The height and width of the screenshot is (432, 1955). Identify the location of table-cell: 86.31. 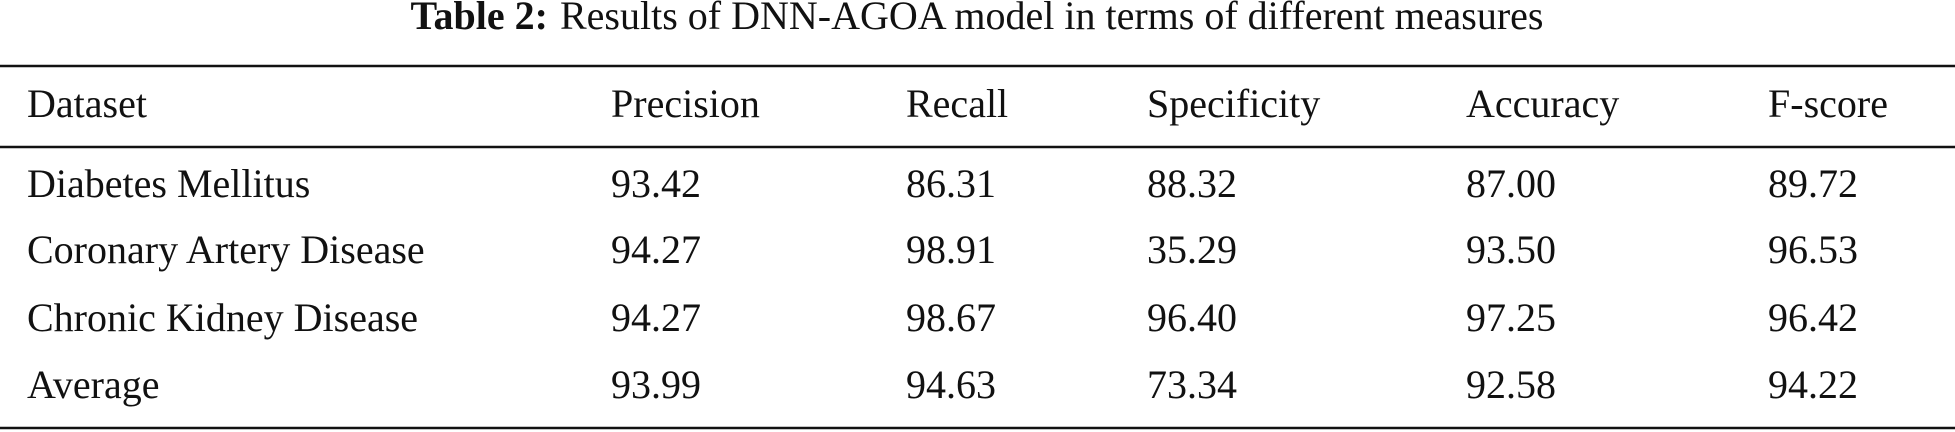
(951, 183).